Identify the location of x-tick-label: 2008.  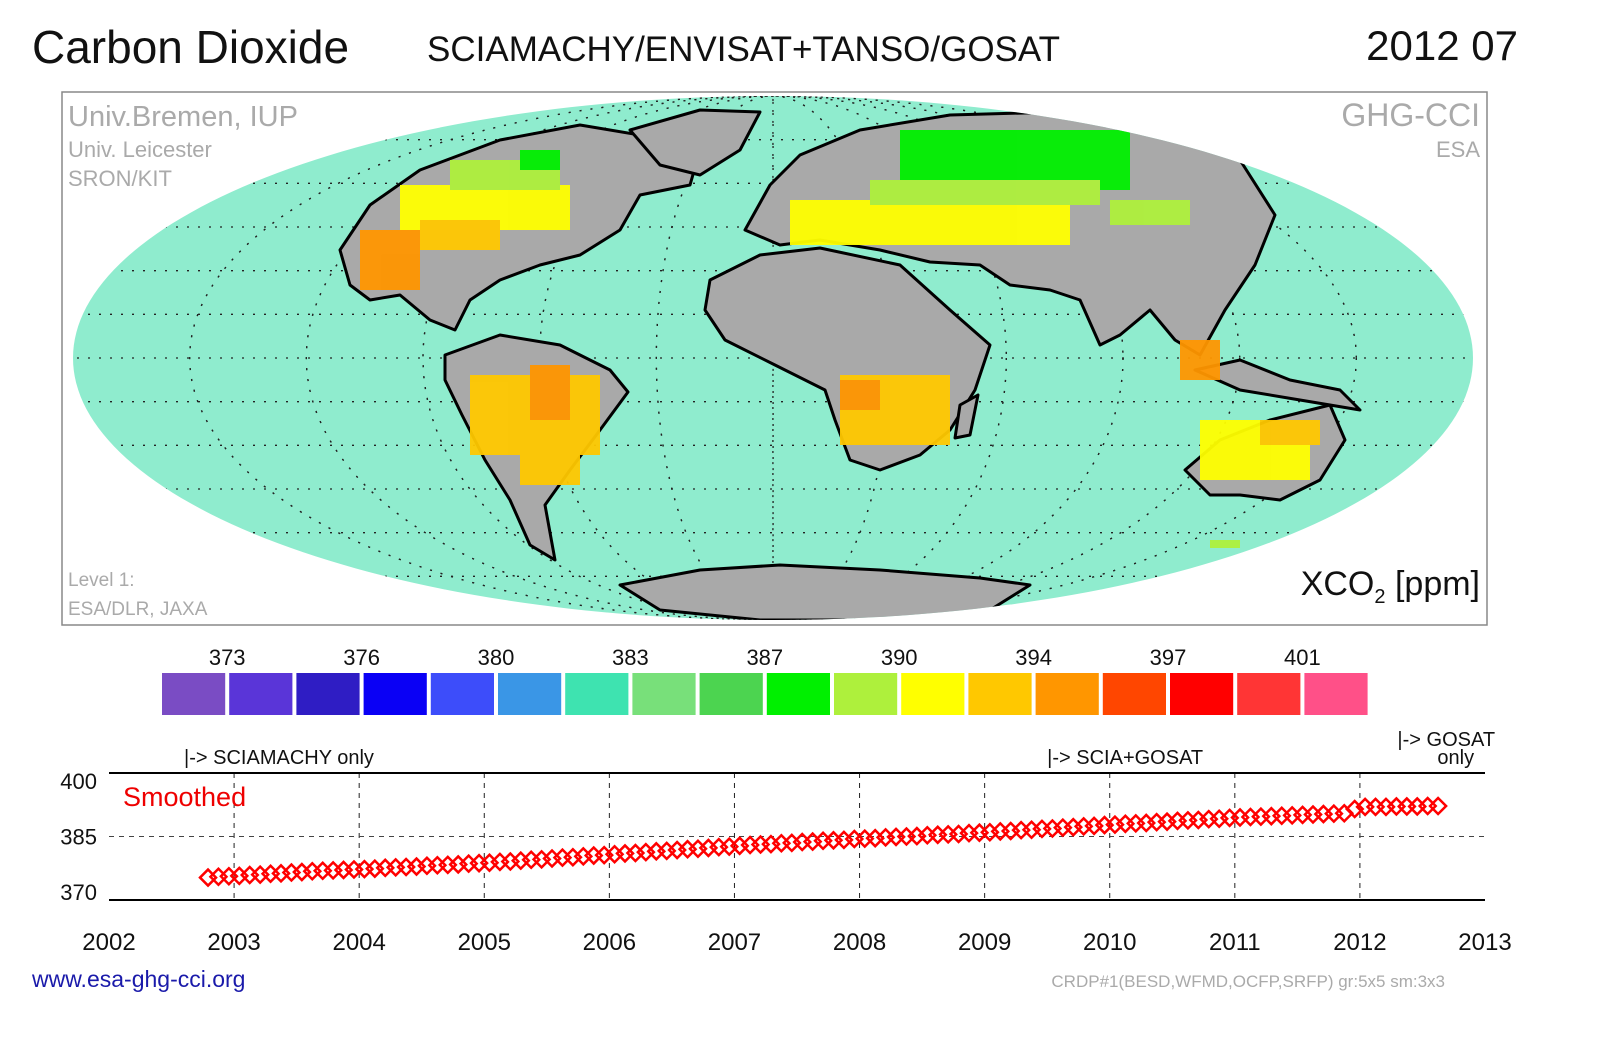
(859, 942).